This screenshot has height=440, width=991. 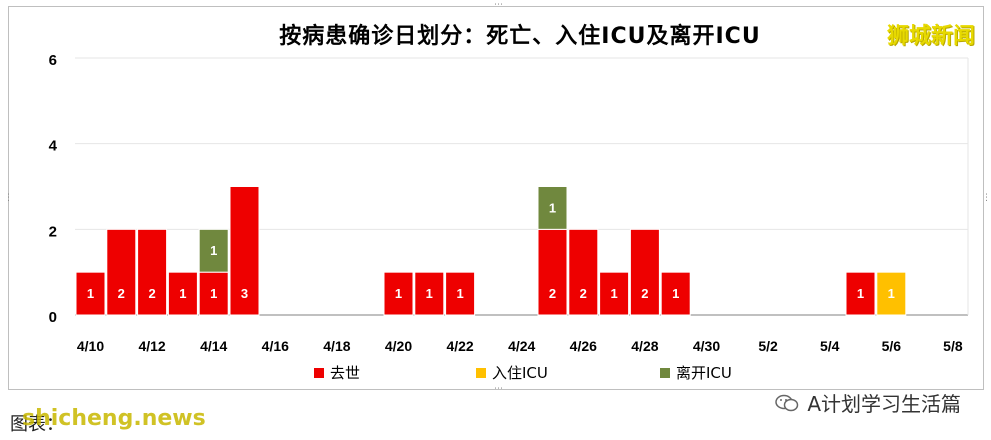 What do you see at coordinates (520, 36) in the screenshot?
I see `chart-title: 按病患确诊日划分：死亡、入住ICU及离开ICU` at bounding box center [520, 36].